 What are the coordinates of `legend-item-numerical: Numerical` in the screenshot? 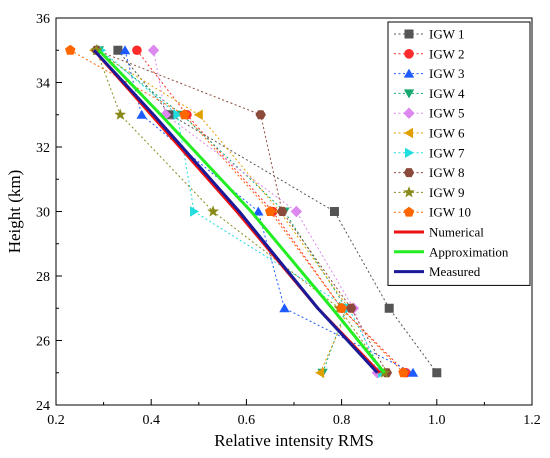 It's located at (439, 232).